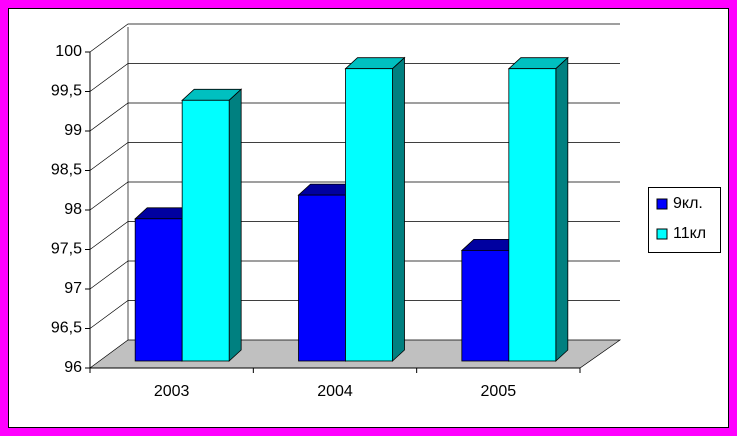 The height and width of the screenshot is (441, 737). What do you see at coordinates (66, 328) in the screenshot?
I see `y-tick-label: 96,5` at bounding box center [66, 328].